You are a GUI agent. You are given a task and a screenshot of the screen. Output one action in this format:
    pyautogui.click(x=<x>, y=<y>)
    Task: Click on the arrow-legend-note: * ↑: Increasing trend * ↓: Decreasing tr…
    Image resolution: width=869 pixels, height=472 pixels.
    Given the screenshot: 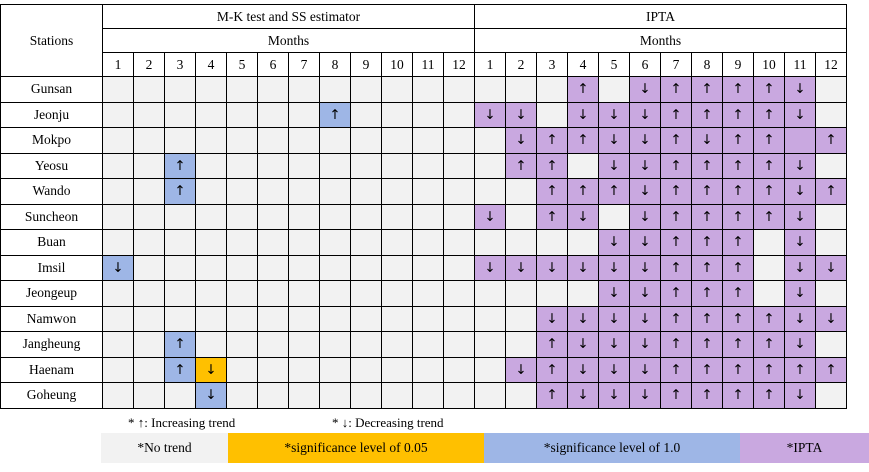 What is the action you would take?
    pyautogui.click(x=434, y=423)
    